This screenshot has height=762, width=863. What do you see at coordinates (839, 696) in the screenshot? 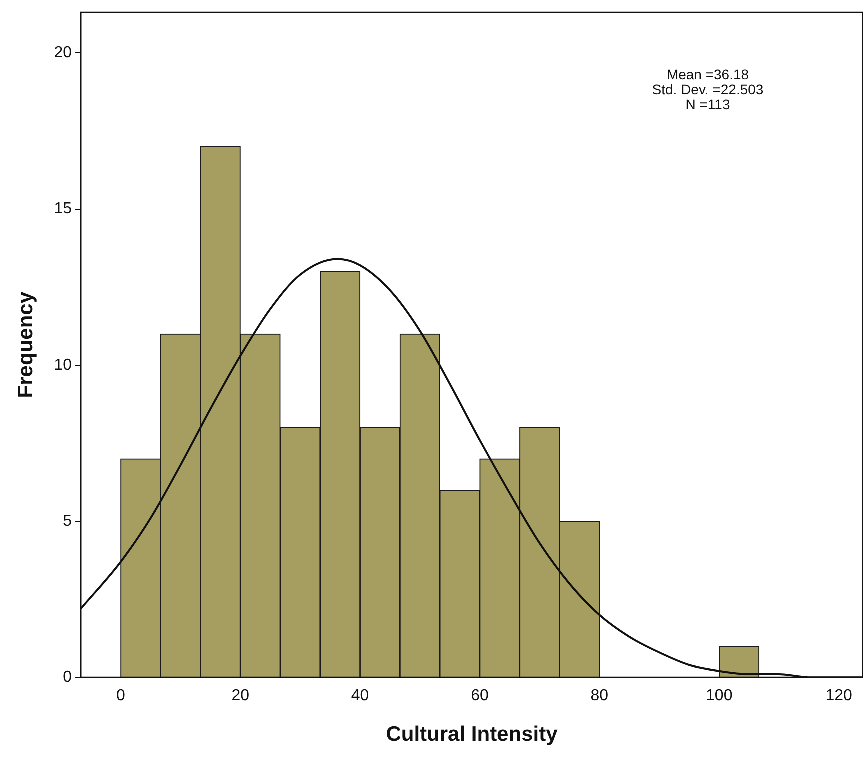
I see `x-tick-label: 120` at bounding box center [839, 696].